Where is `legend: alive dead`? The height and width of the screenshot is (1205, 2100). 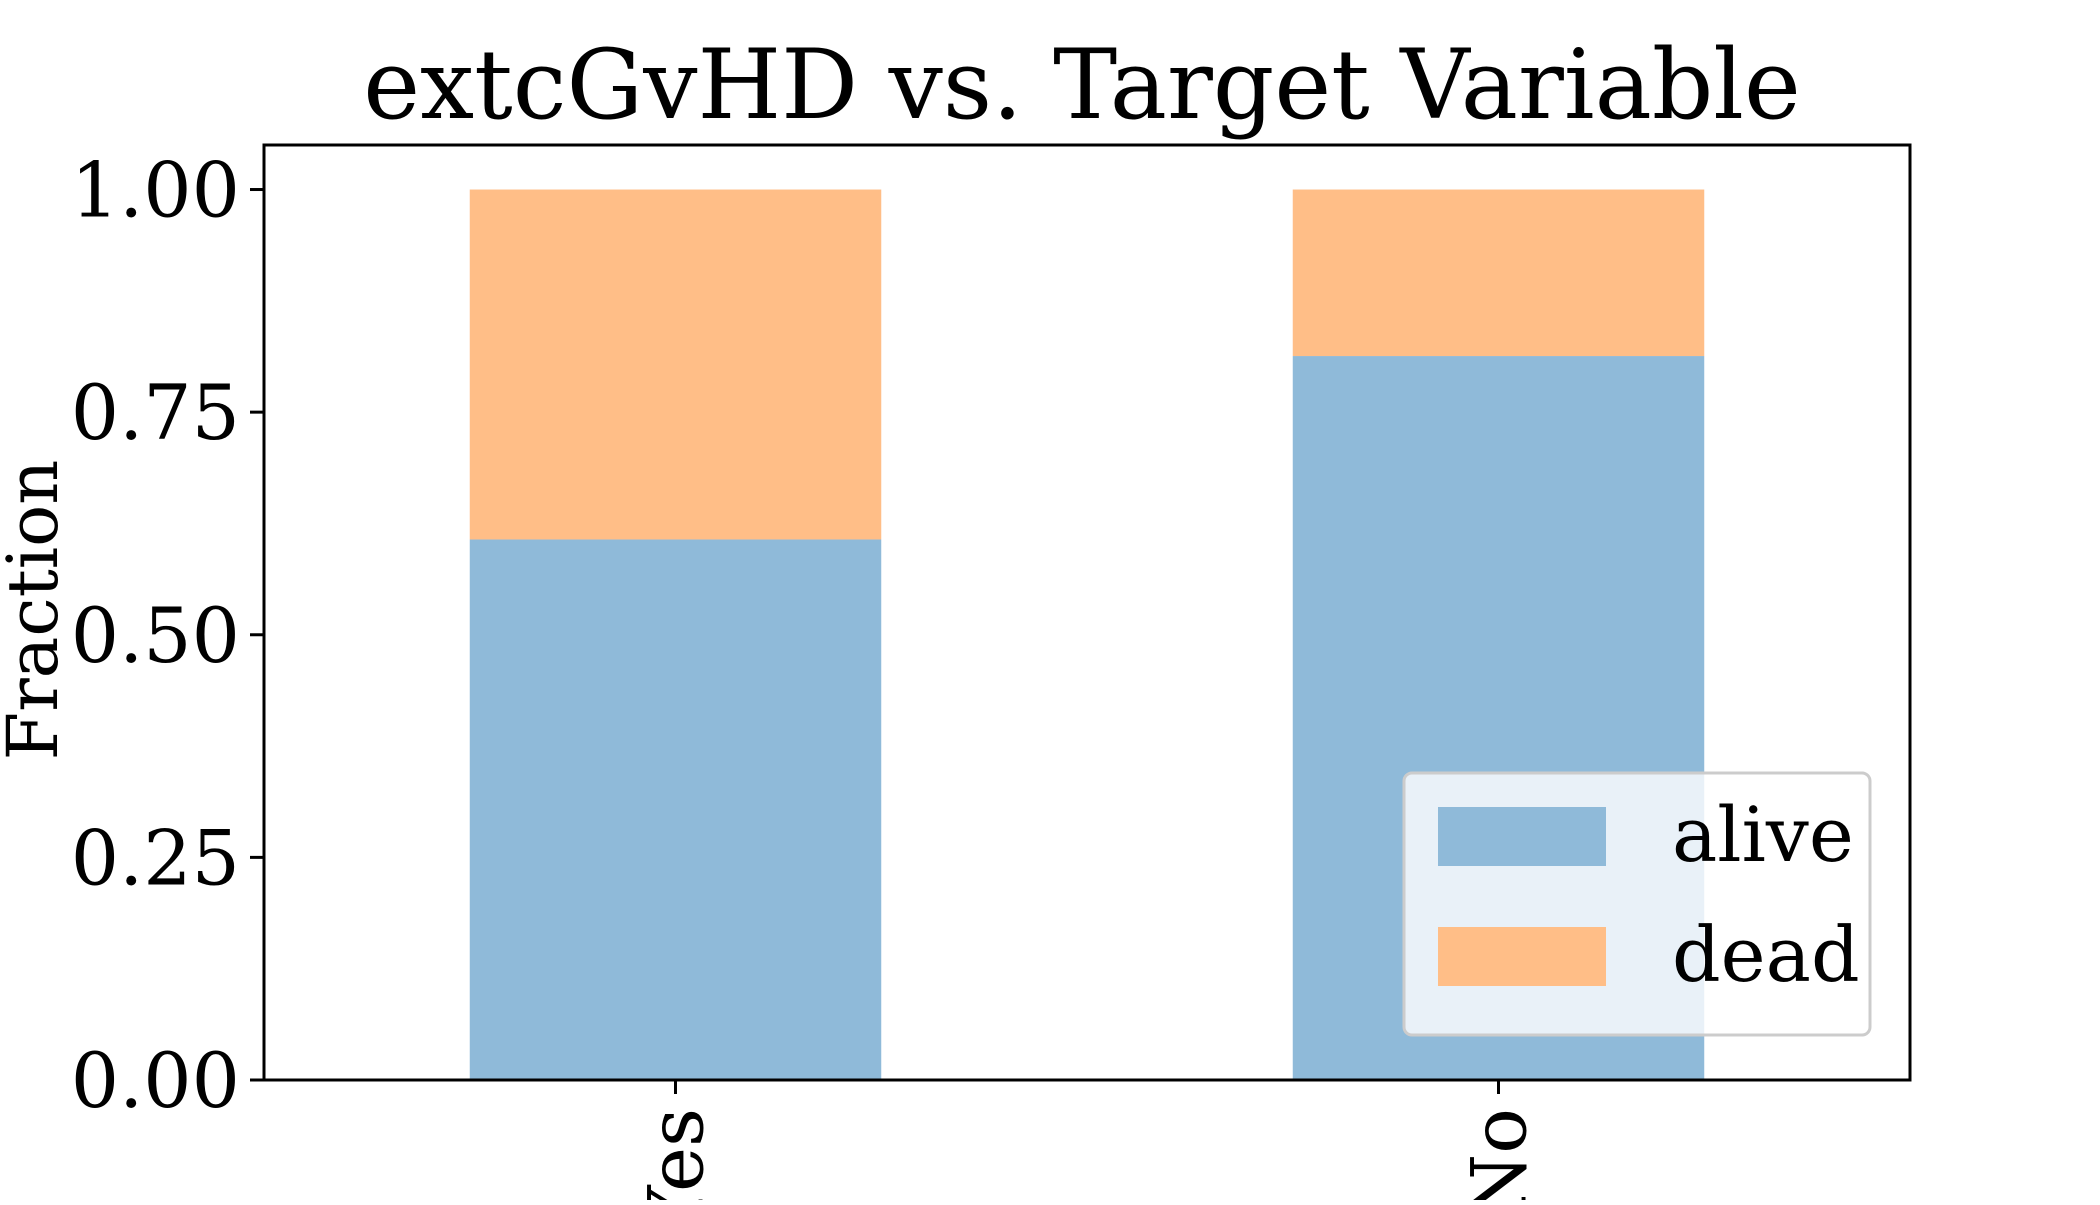 legend: alive dead is located at coordinates (1637, 904).